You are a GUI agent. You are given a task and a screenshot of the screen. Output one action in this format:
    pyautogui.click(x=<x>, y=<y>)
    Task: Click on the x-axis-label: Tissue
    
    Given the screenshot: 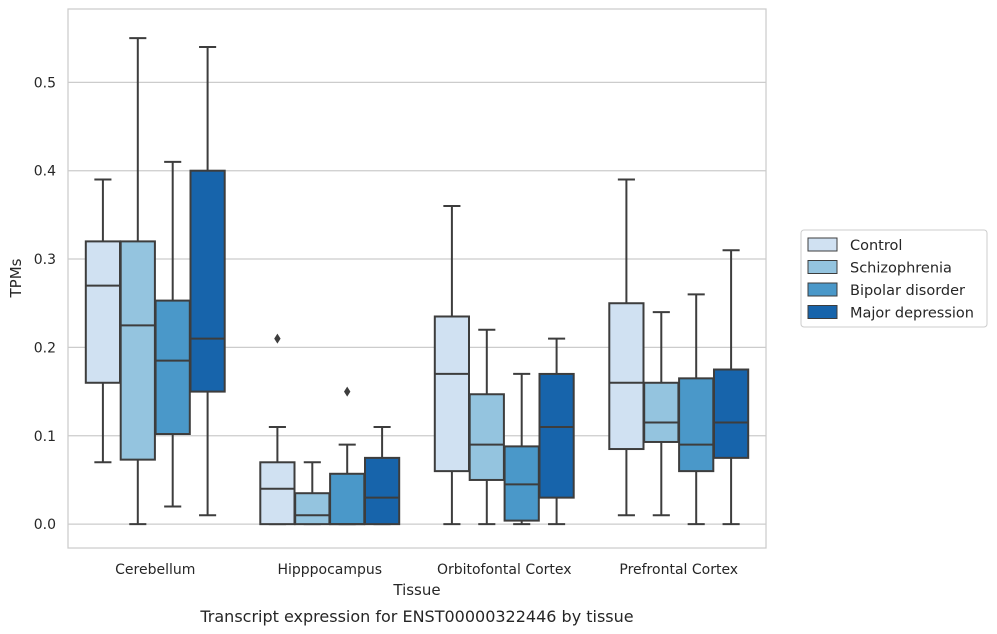 What is the action you would take?
    pyautogui.click(x=416, y=590)
    